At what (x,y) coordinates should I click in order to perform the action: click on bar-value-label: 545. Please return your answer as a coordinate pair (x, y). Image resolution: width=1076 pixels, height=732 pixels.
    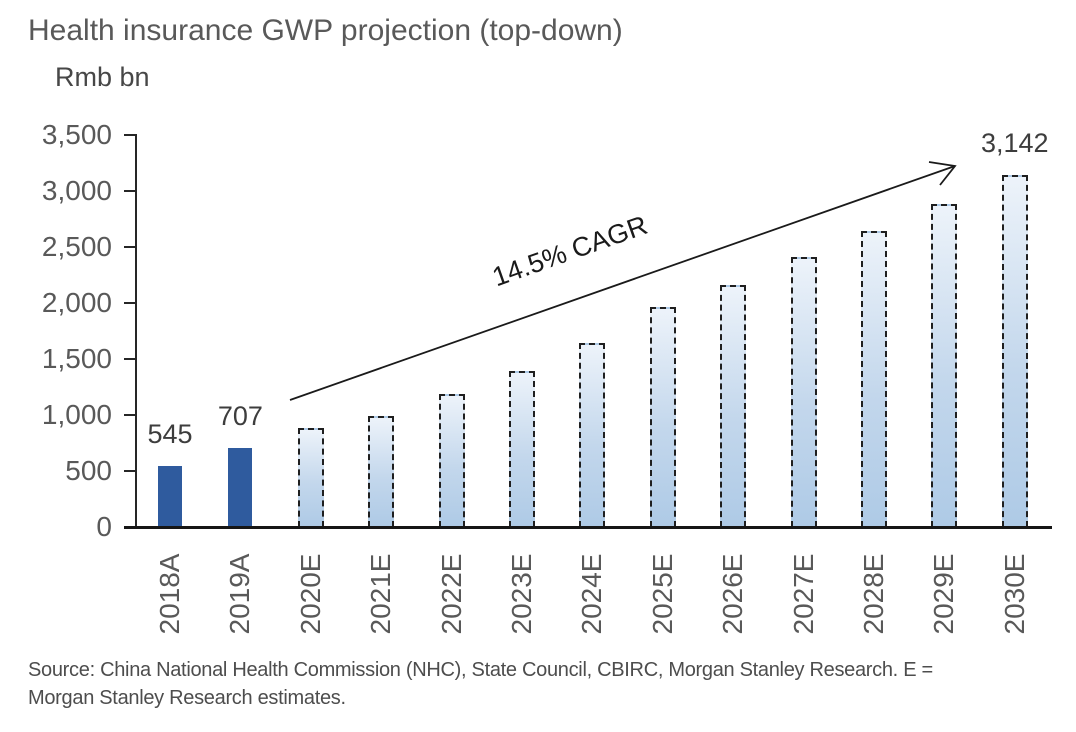
    Looking at the image, I should click on (170, 434).